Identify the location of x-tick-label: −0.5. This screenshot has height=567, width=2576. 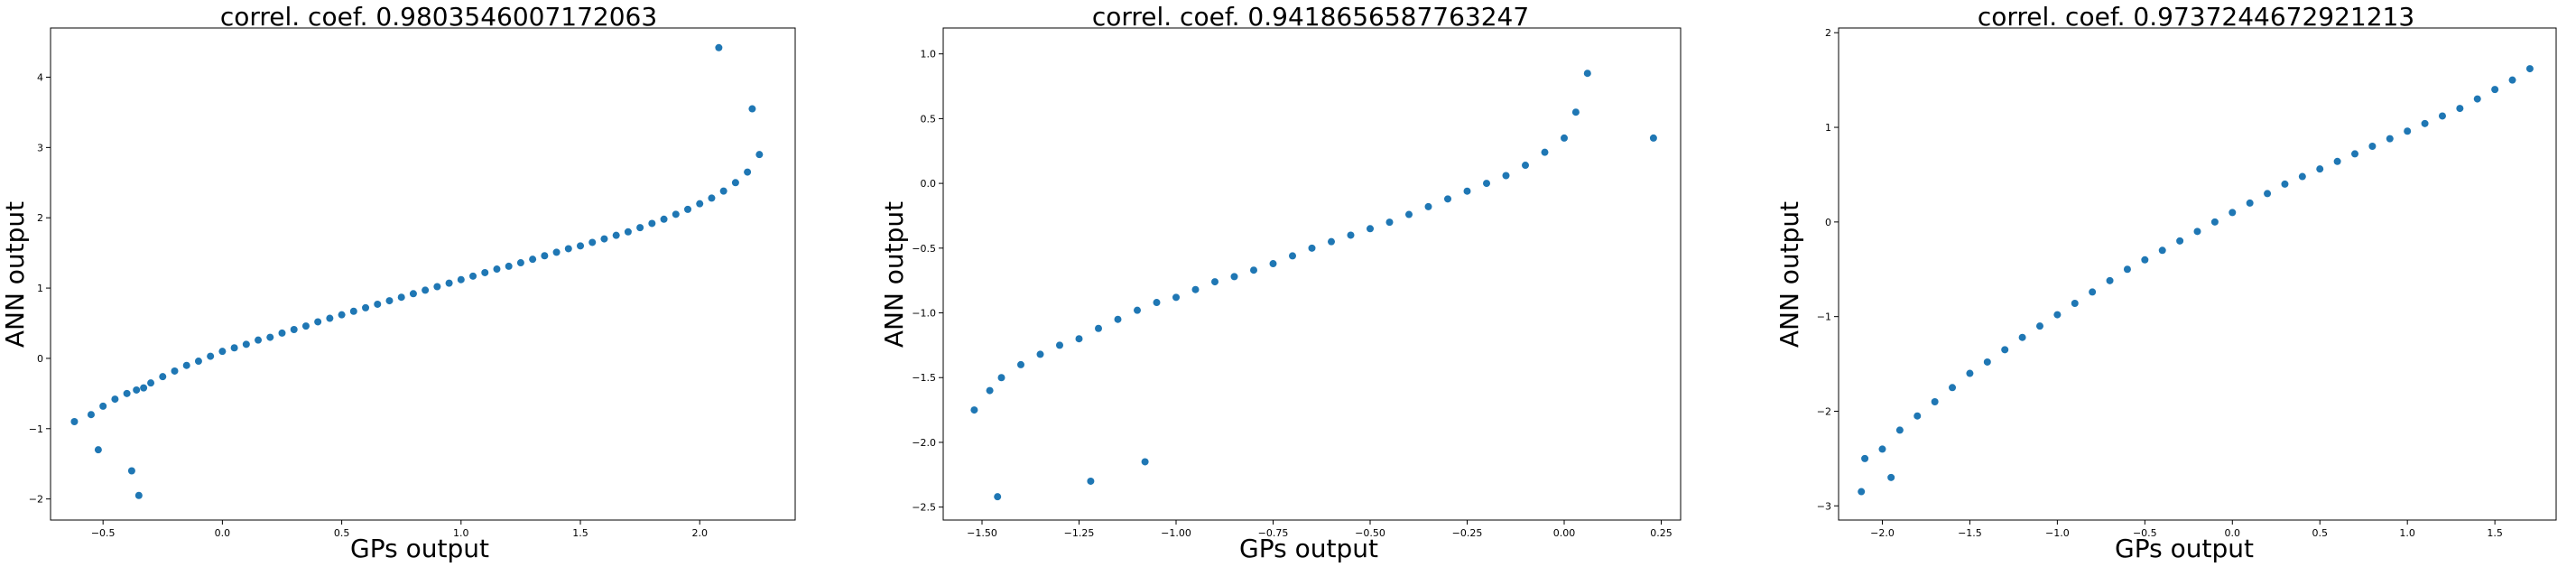
(2145, 533).